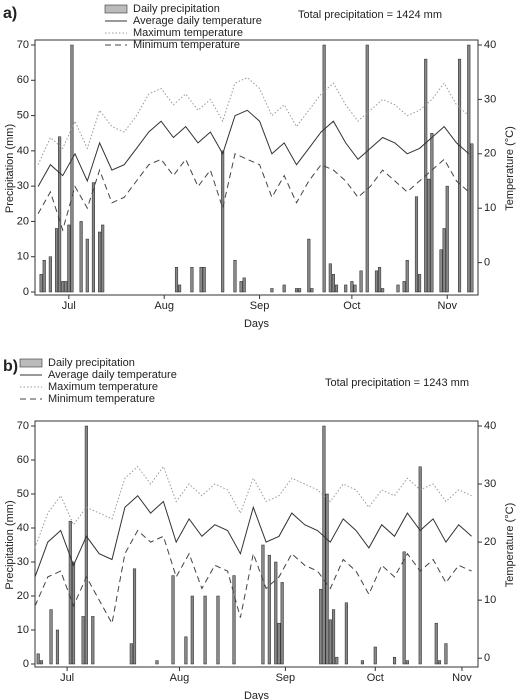 This screenshot has width=517, height=700. Describe the element at coordinates (10, 13) in the screenshot. I see `panel-label: a)` at that location.